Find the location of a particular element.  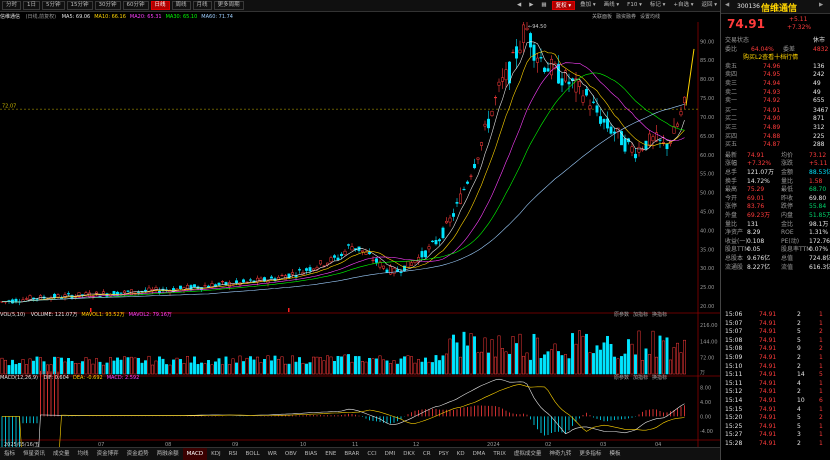

indicator-tab: ENE is located at coordinates (331, 453).